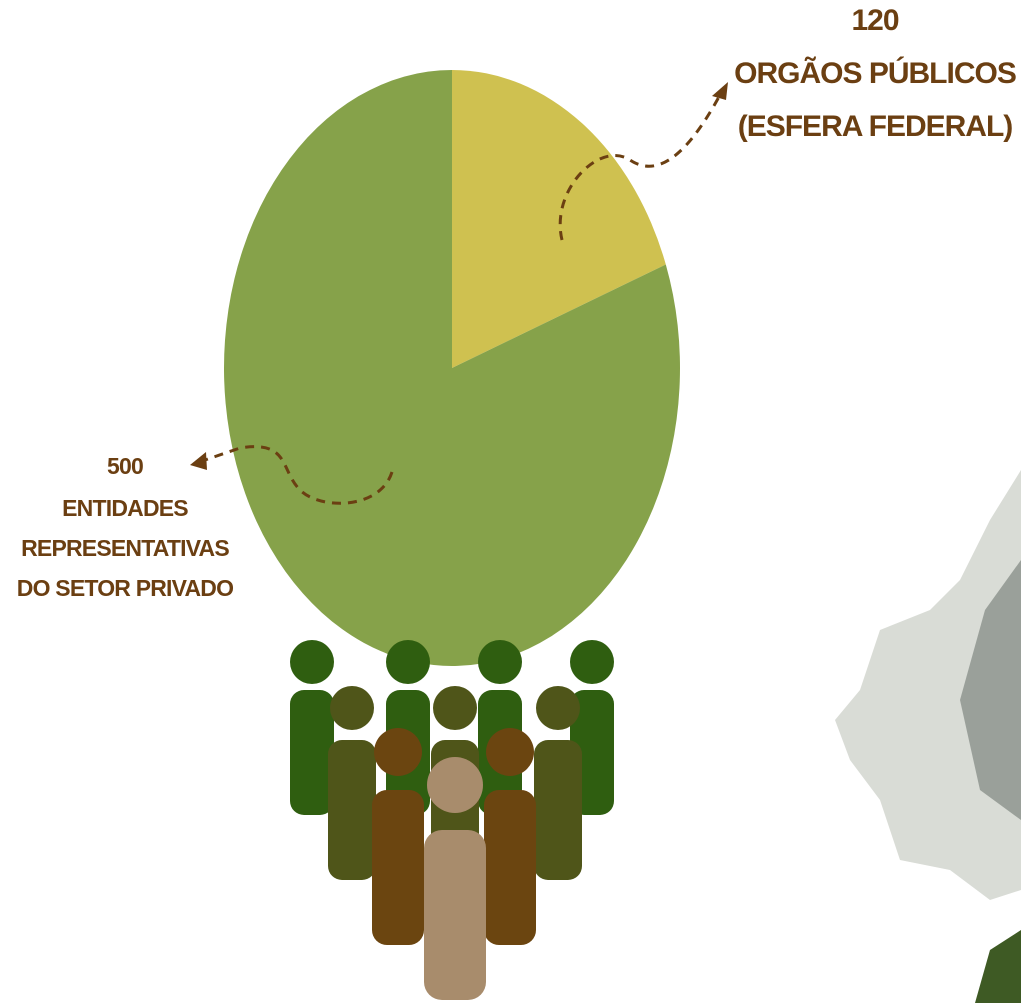 The image size is (1021, 1003). I want to click on category-label: ENTIDADES, so click(125, 508).